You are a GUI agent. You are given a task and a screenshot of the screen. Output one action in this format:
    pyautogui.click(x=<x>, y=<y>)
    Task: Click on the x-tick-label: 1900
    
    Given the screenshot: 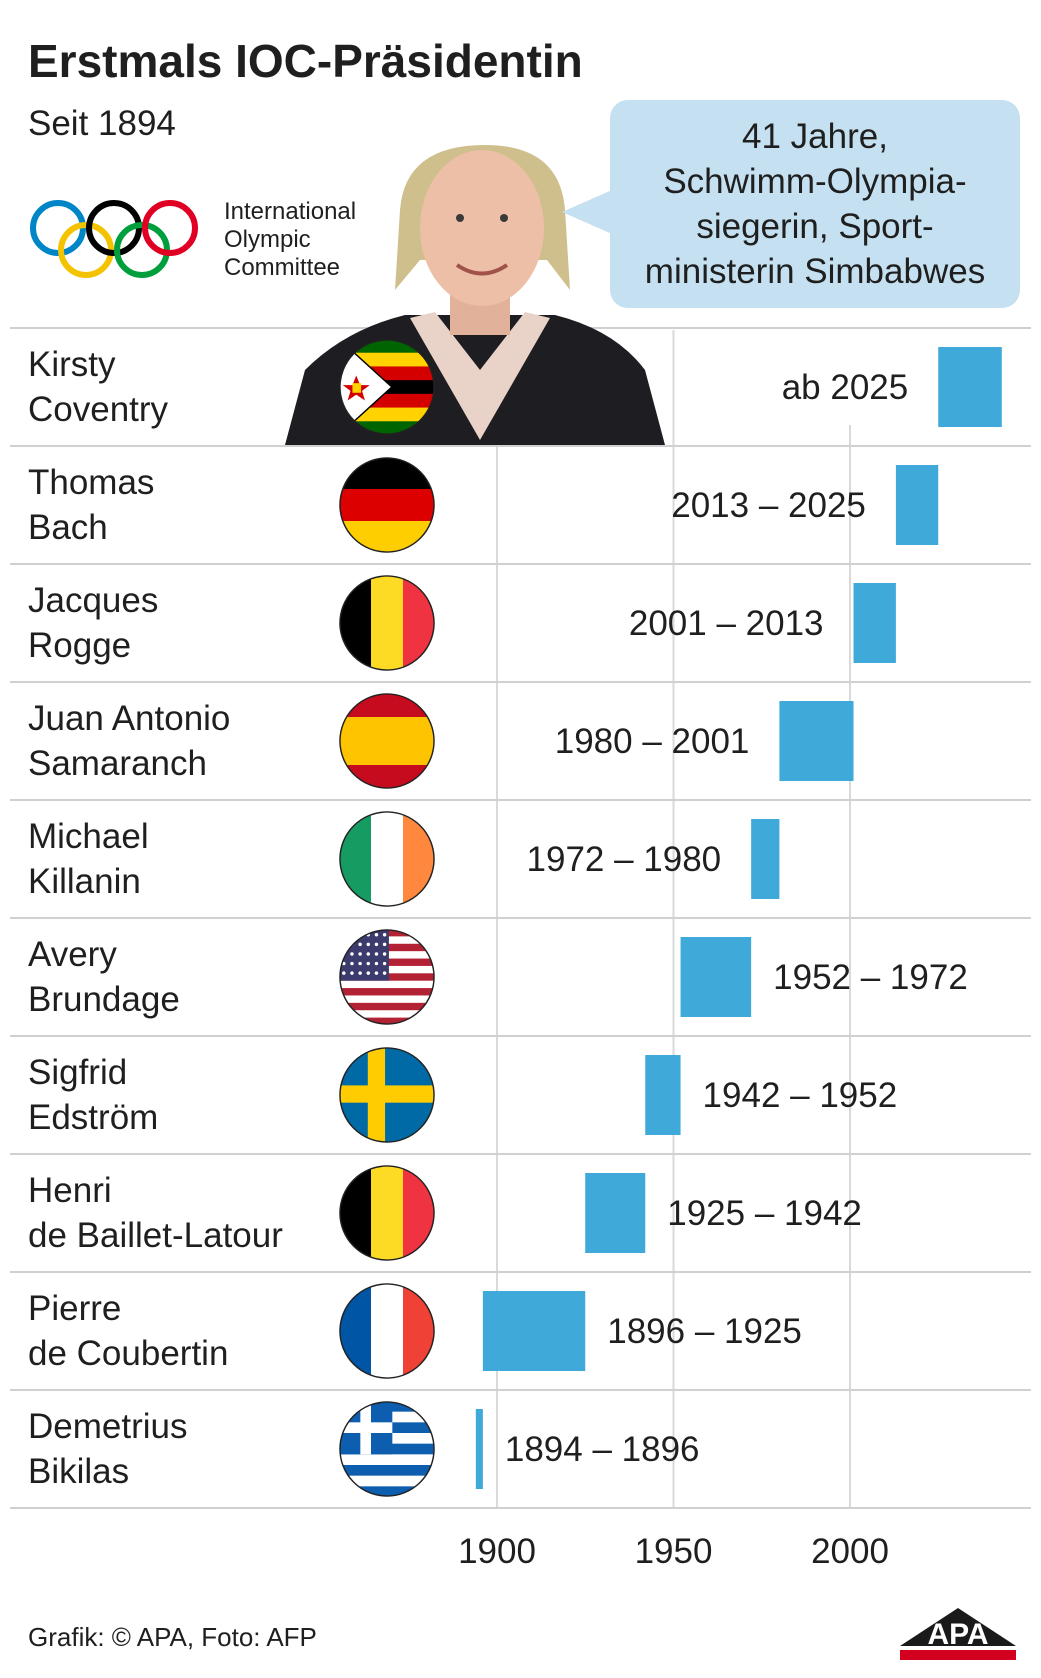 What is the action you would take?
    pyautogui.click(x=497, y=1551)
    